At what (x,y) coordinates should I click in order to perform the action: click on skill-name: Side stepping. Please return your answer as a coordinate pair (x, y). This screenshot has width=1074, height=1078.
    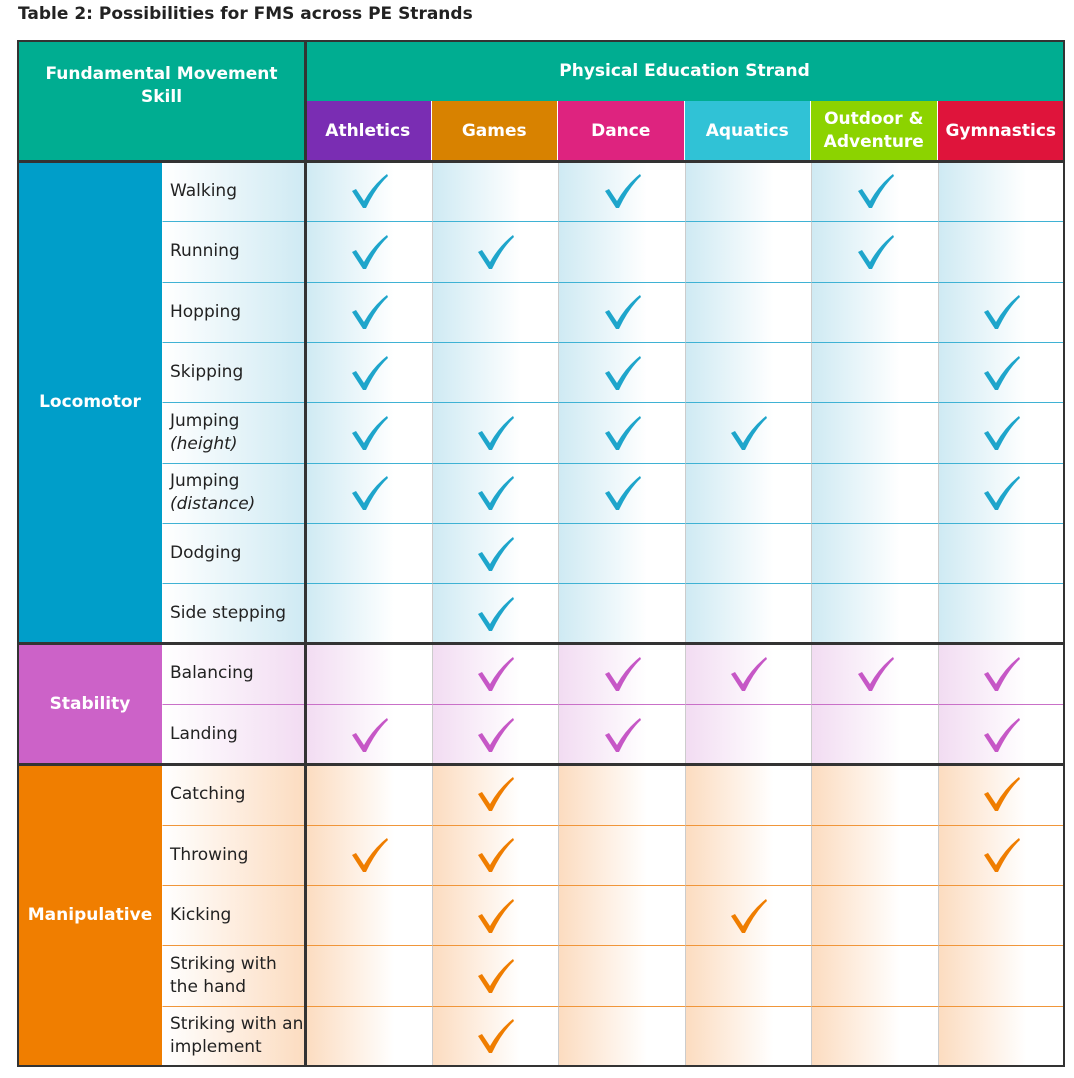
    Looking at the image, I should click on (228, 613).